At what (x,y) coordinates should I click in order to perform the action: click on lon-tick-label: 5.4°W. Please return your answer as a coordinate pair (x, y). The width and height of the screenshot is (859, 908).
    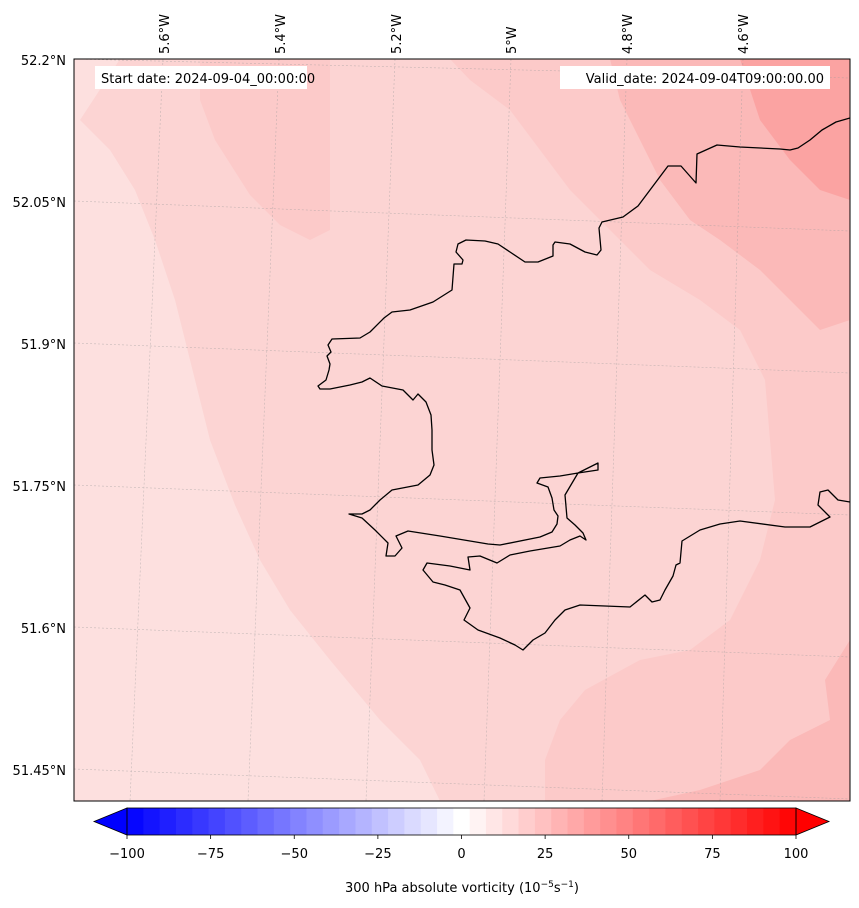
    Looking at the image, I should click on (281, 34).